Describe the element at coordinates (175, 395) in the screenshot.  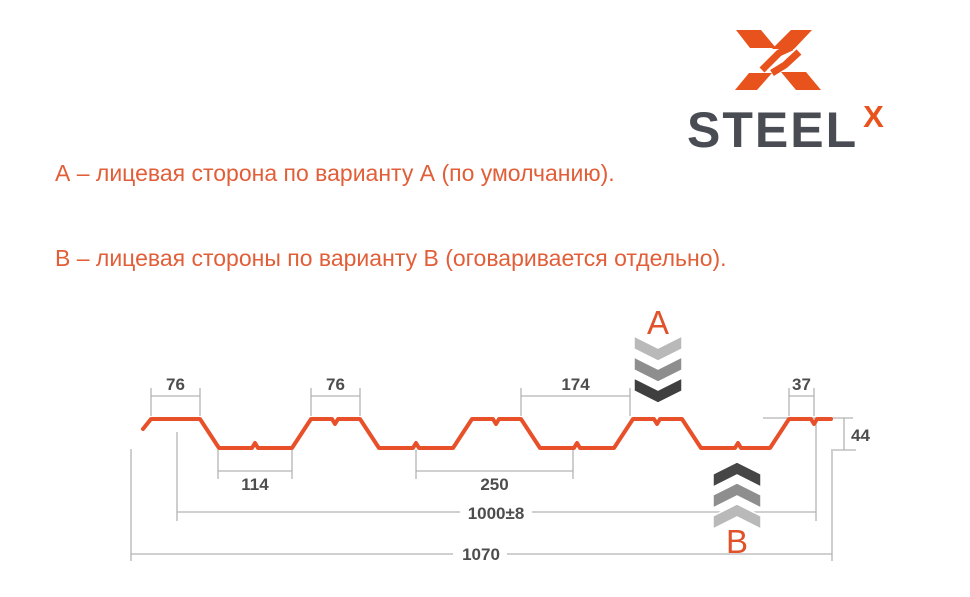
I see `dim-crest1: 76` at that location.